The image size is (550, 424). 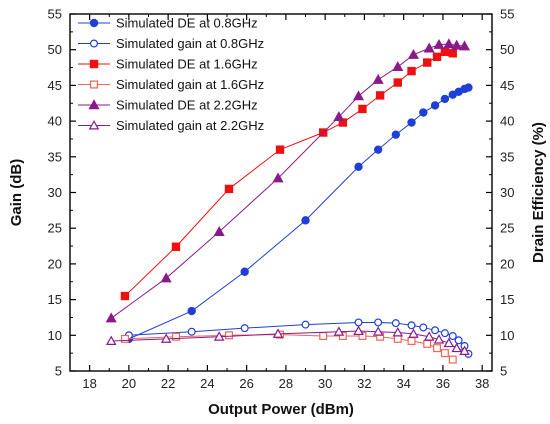 What do you see at coordinates (58, 371) in the screenshot?
I see `y-tick-label: 5` at bounding box center [58, 371].